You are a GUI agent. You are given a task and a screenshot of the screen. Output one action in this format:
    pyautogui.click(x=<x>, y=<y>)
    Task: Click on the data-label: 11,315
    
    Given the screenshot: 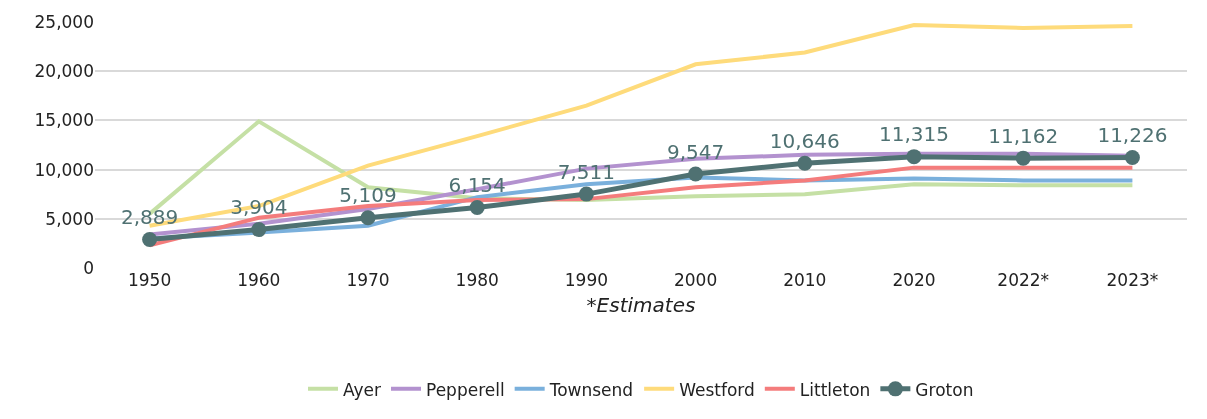 What is the action you would take?
    pyautogui.click(x=914, y=134)
    